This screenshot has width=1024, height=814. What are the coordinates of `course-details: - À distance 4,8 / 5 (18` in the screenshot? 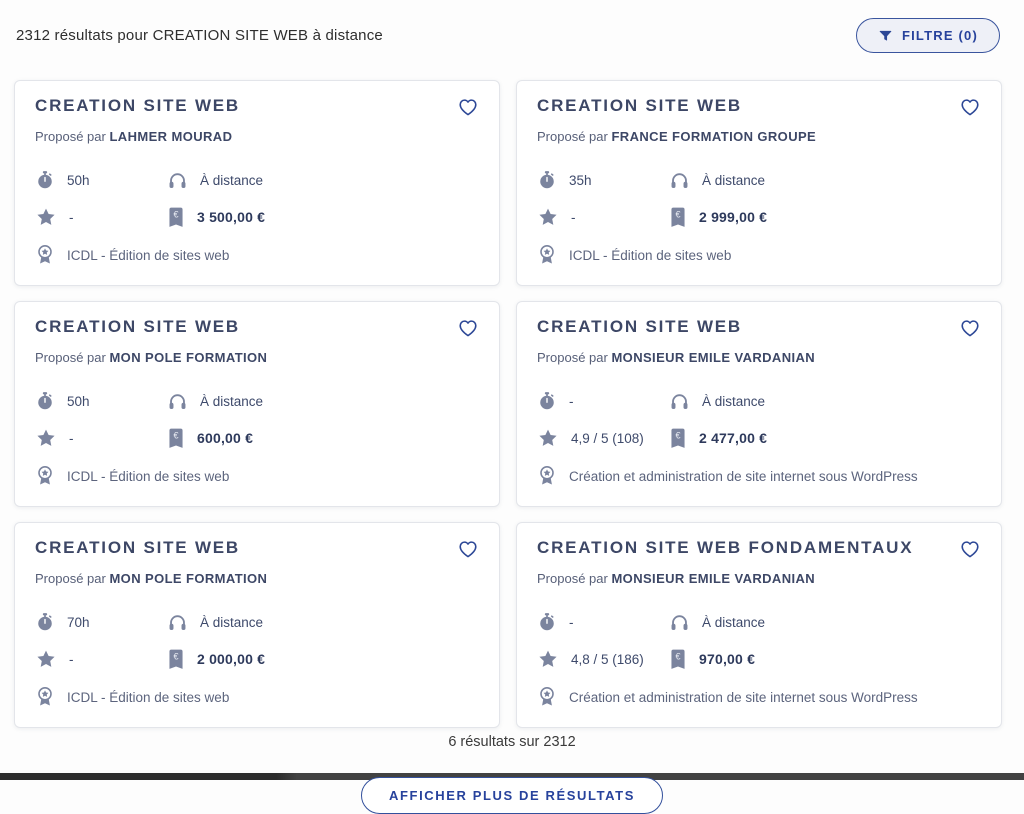 It's located at (759, 640).